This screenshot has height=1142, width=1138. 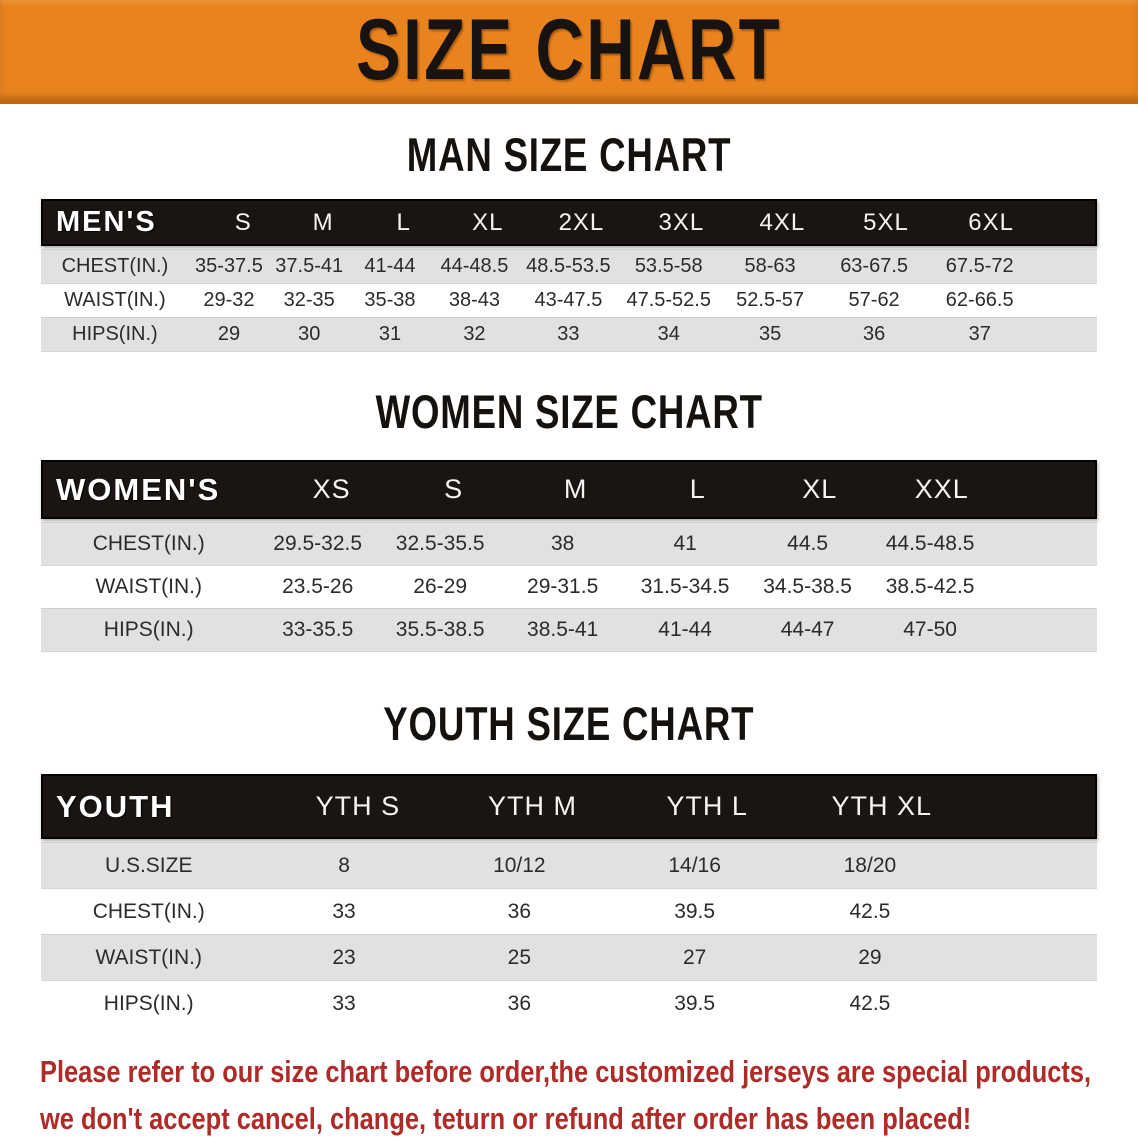 I want to click on size-value: 47-50, so click(x=930, y=630).